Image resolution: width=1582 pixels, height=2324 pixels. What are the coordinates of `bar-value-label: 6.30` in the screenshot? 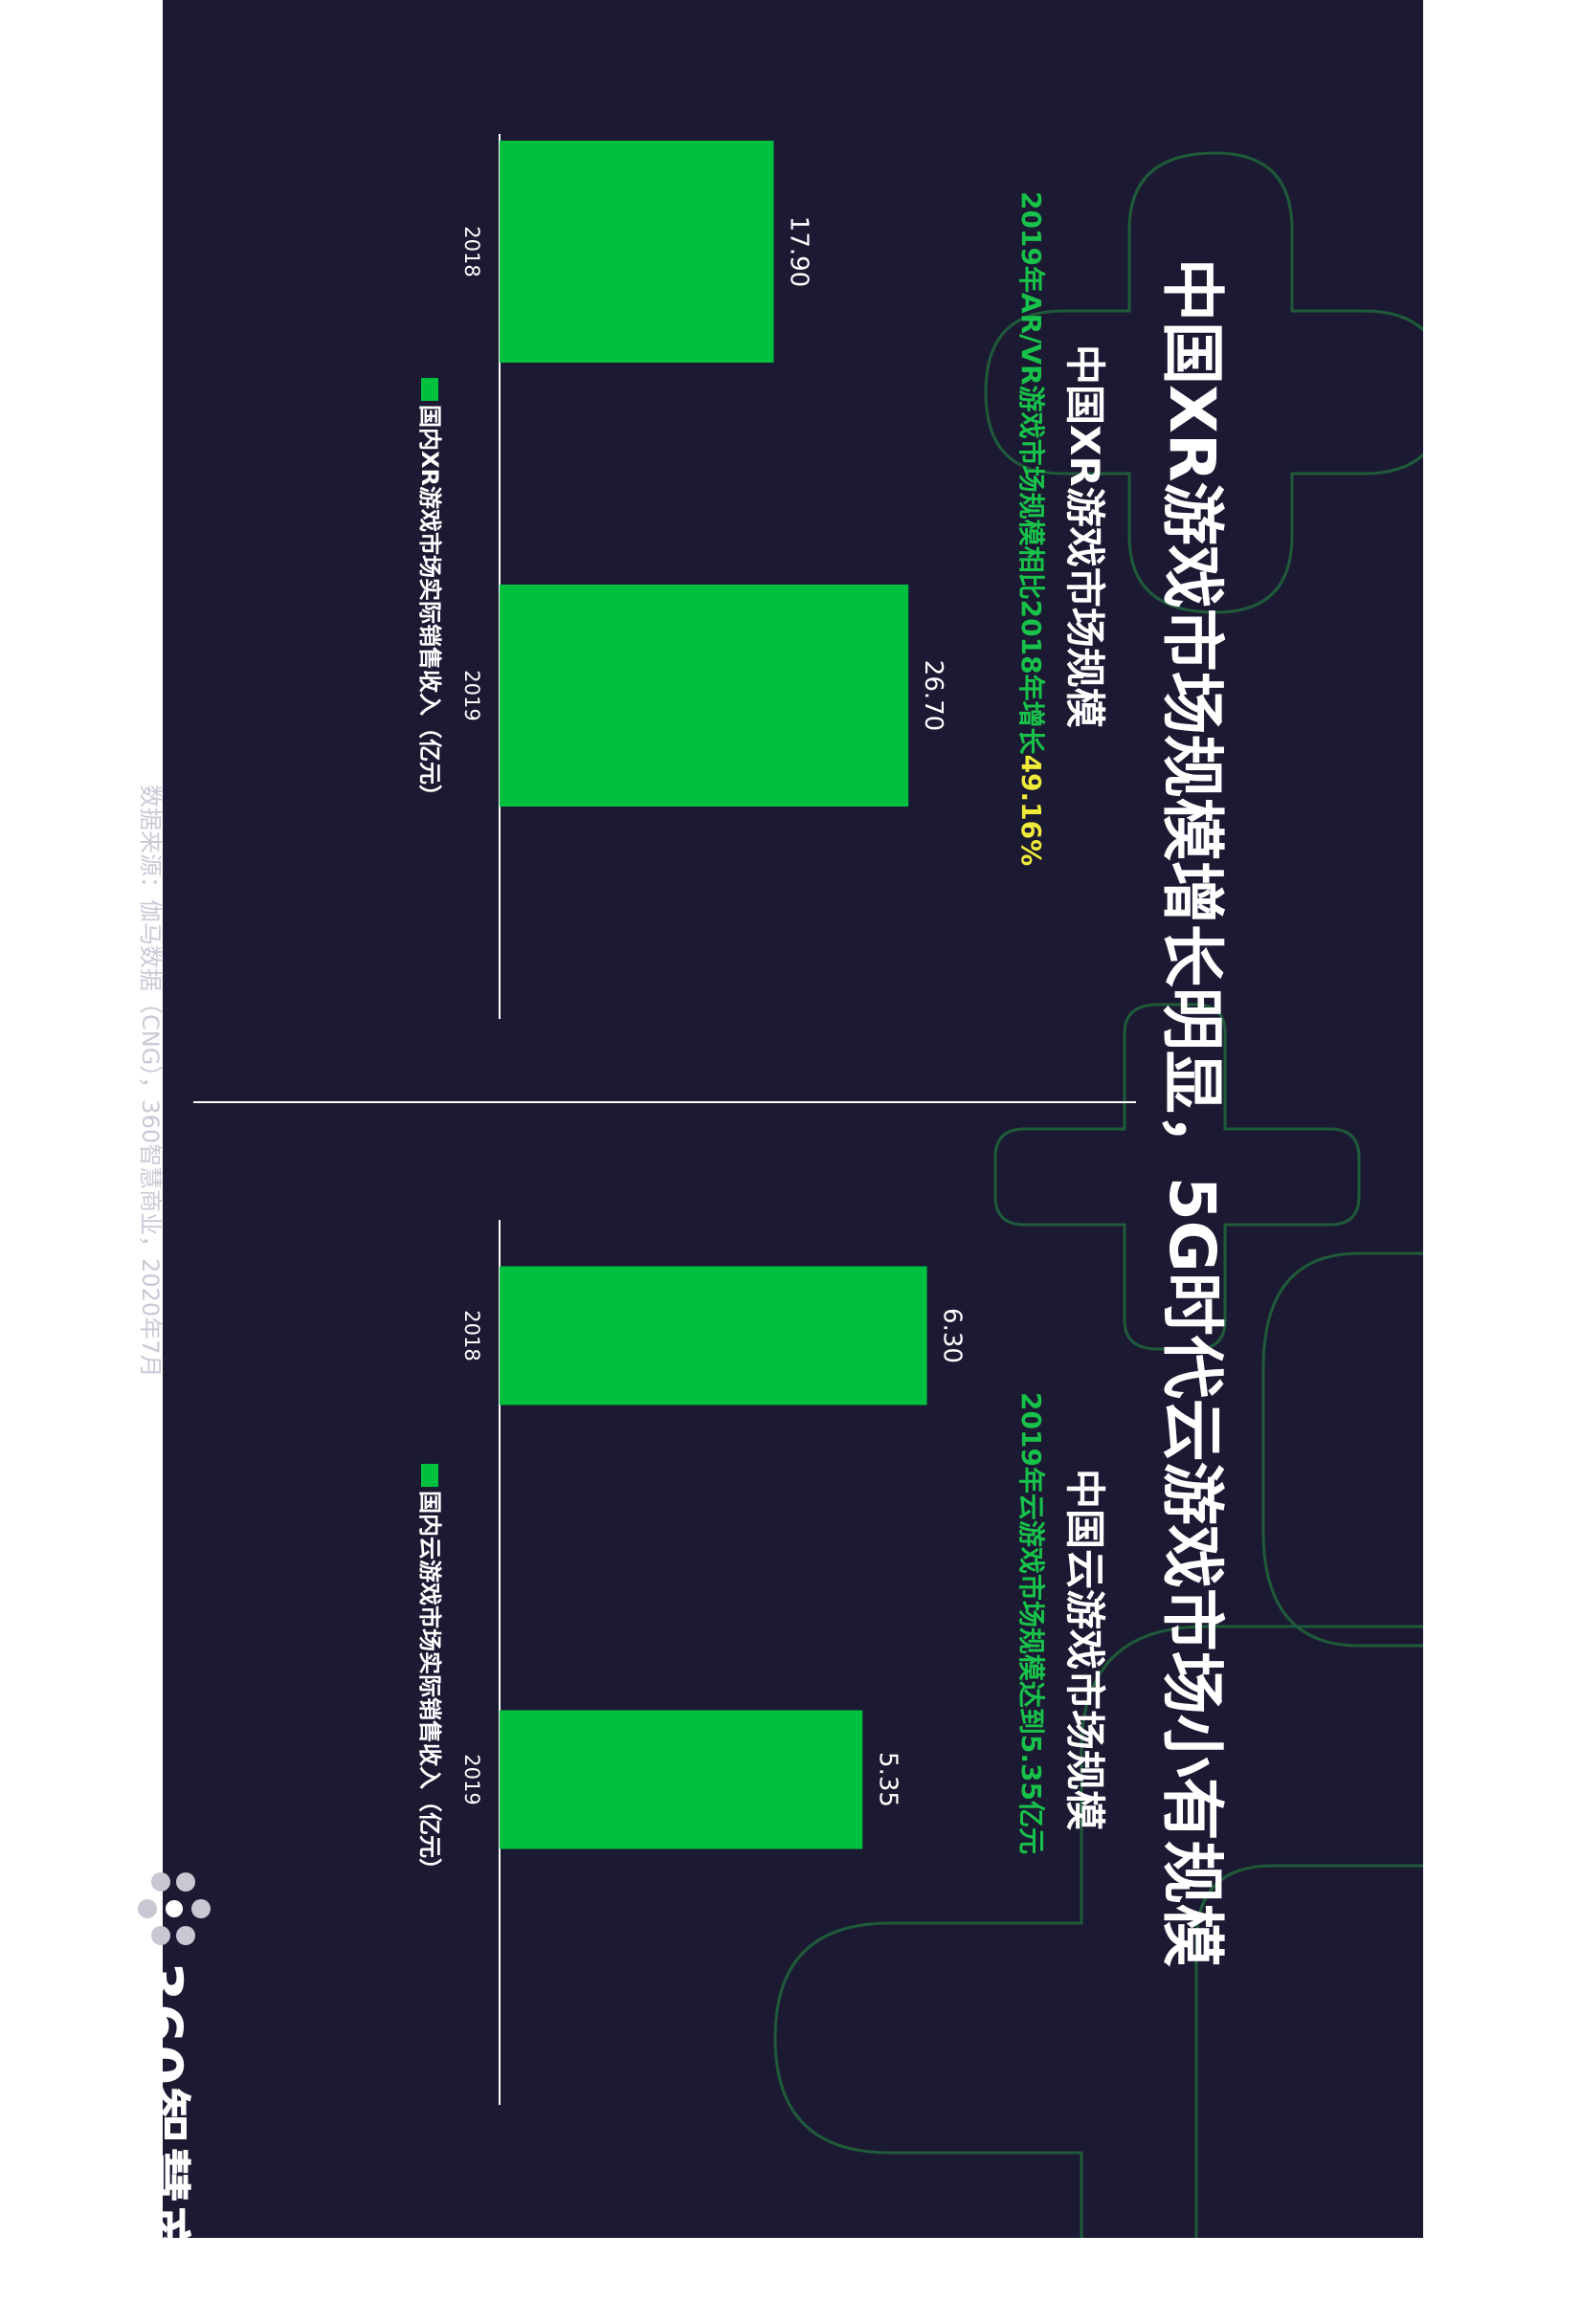 It's located at (952, 1335).